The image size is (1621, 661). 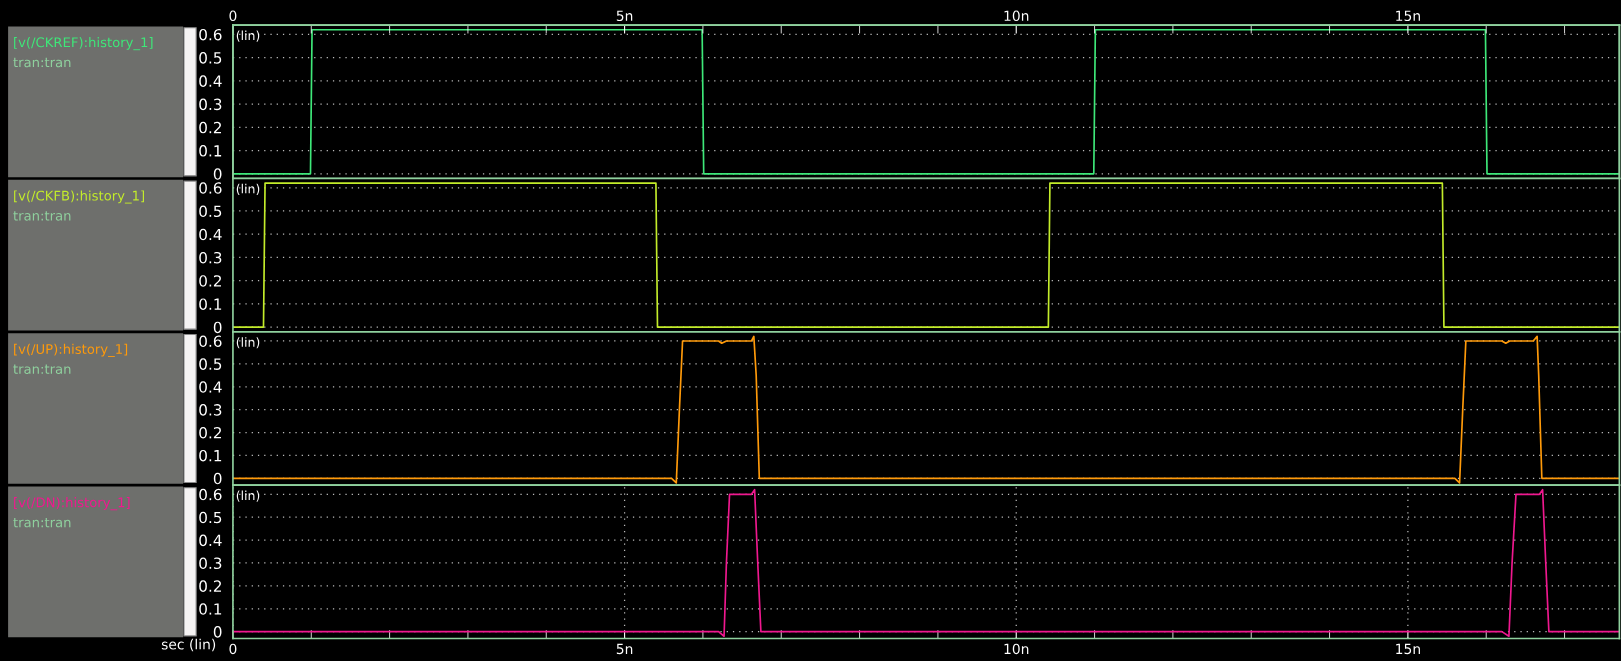 What do you see at coordinates (188, 645) in the screenshot?
I see `x-axis-title: sec (lin)` at bounding box center [188, 645].